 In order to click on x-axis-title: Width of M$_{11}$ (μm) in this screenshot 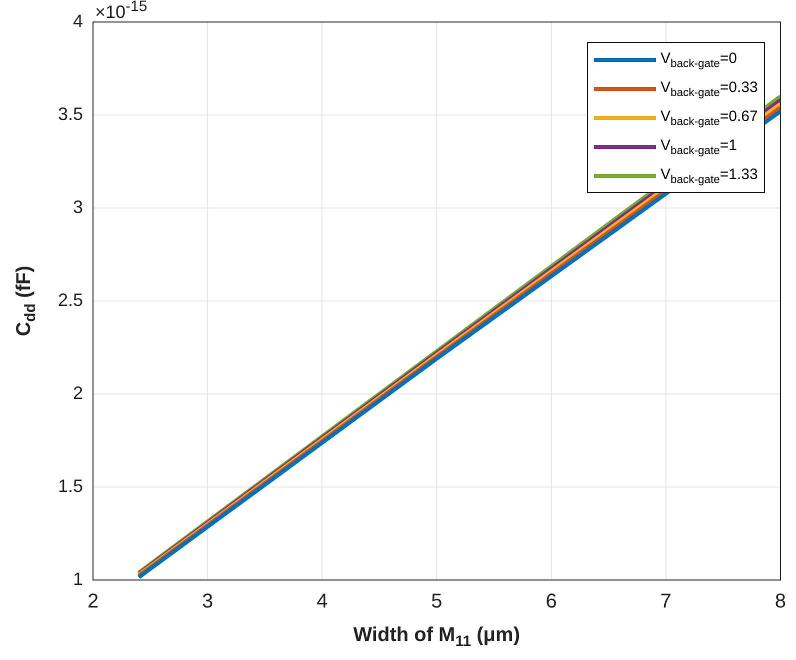, I will do `click(436, 637)`.